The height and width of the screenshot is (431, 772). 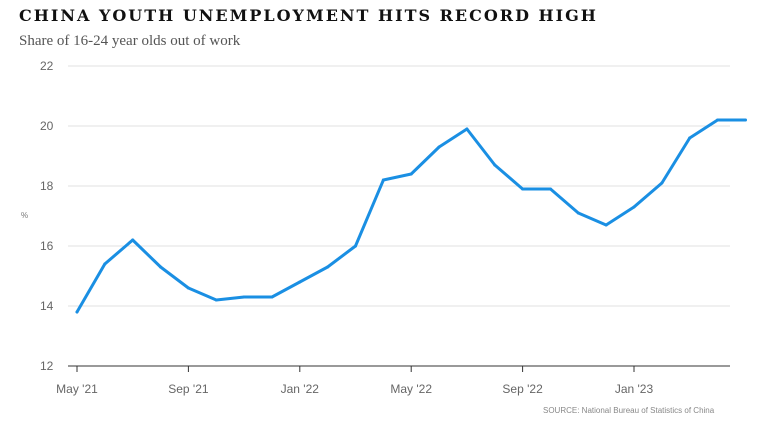 What do you see at coordinates (300, 389) in the screenshot?
I see `x-tick-label: Jan '22` at bounding box center [300, 389].